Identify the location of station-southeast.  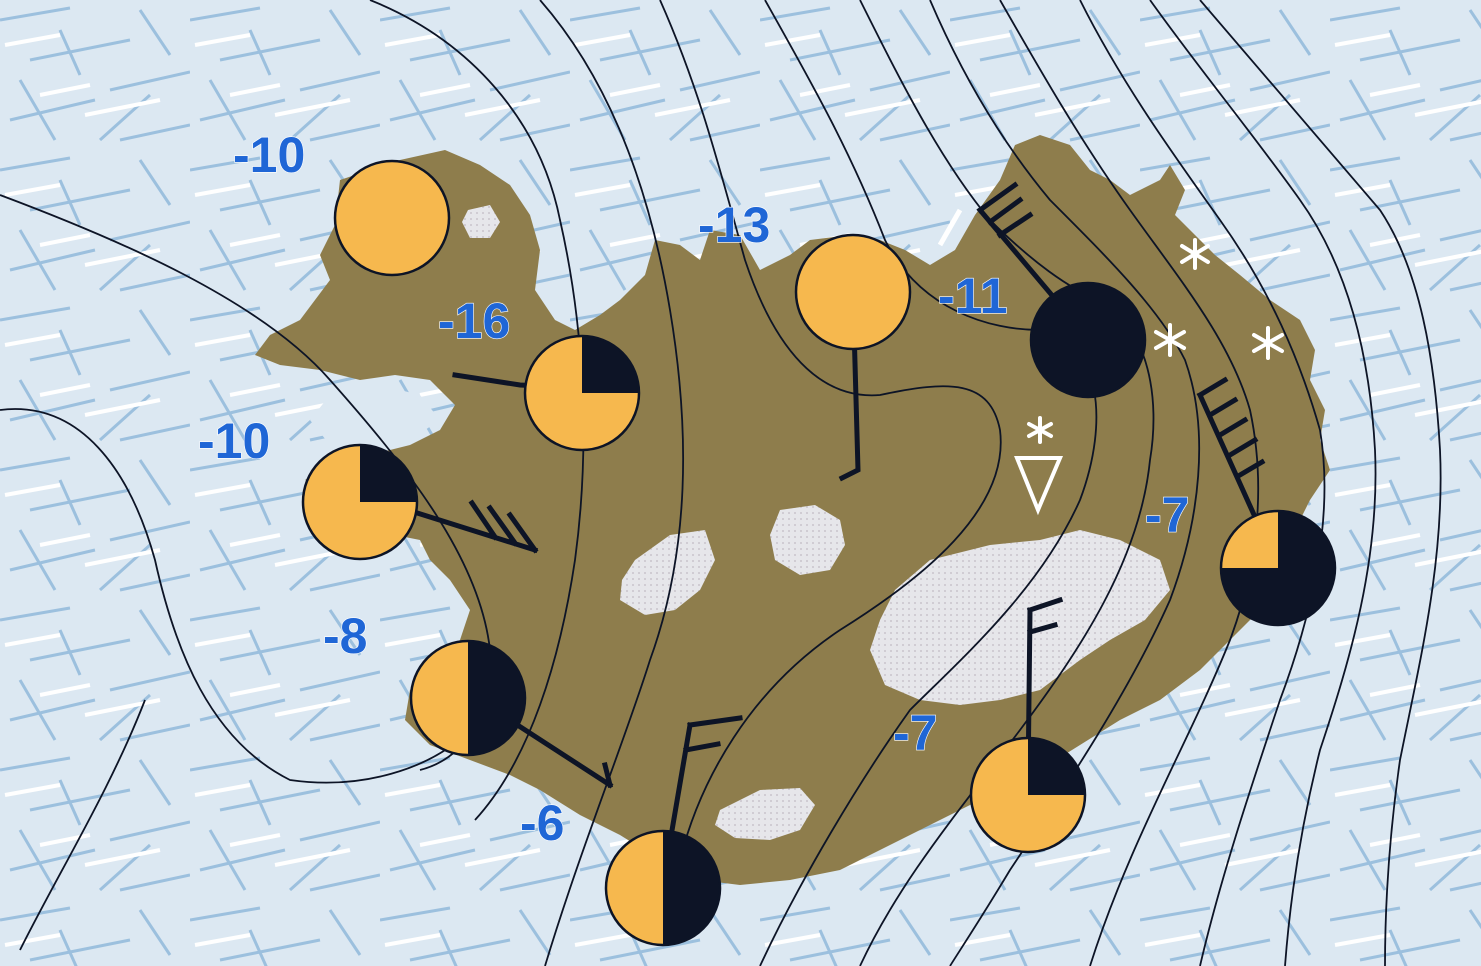
(1028, 795).